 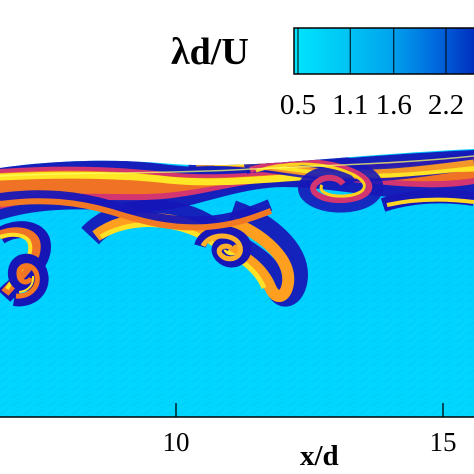 I want to click on x-axis: 10 15 x/d, so click(x=237, y=437).